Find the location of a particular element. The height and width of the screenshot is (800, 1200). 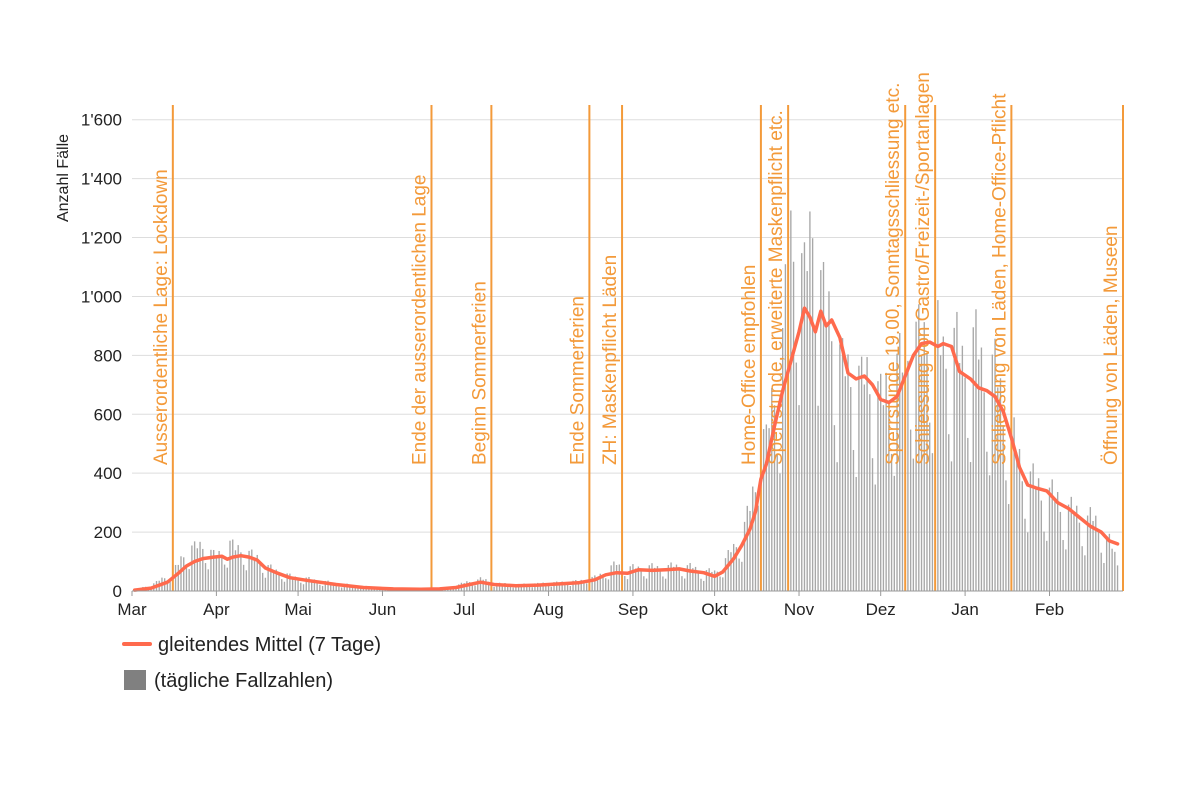

event-label-3: Ende Sommerferien is located at coordinates (577, 380).